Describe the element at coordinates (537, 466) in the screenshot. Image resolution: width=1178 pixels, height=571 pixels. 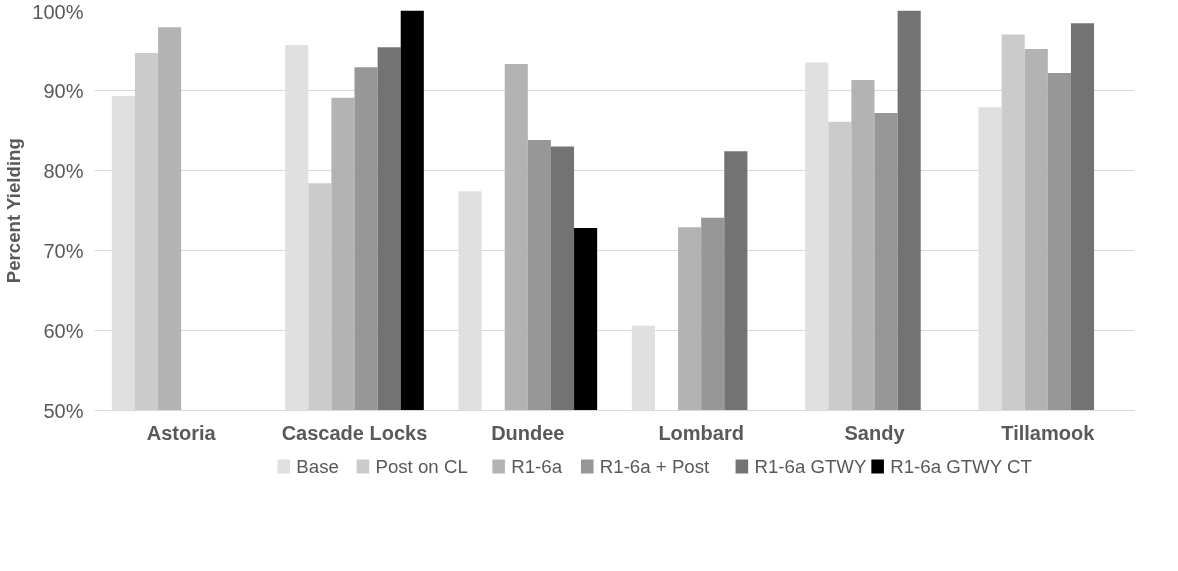
I see `legend-label: R1-6a` at that location.